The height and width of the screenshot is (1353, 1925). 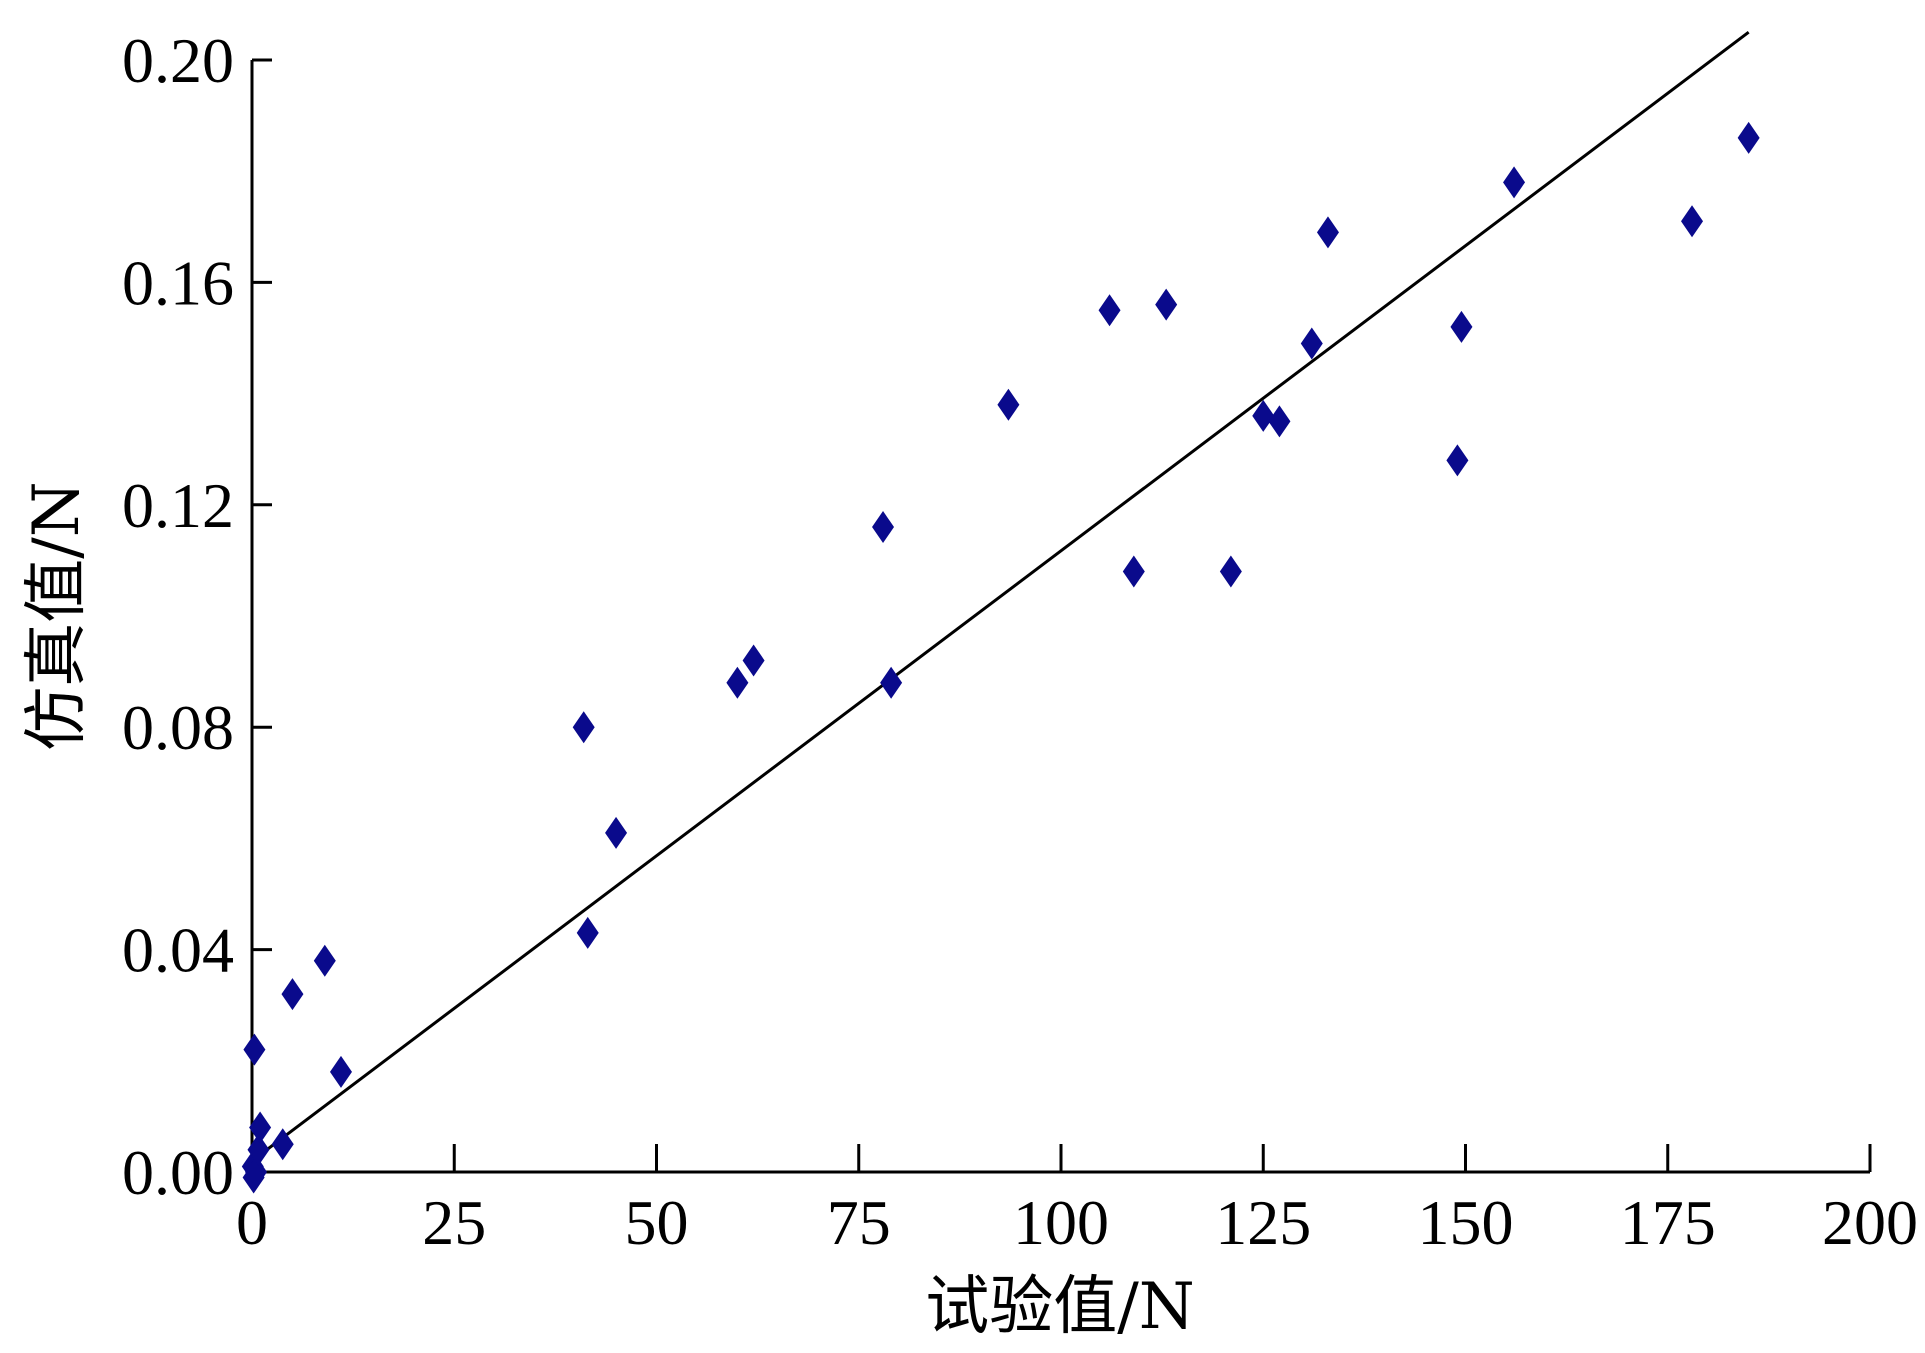 I want to click on y-tick-label: 0.16, so click(x=178, y=282).